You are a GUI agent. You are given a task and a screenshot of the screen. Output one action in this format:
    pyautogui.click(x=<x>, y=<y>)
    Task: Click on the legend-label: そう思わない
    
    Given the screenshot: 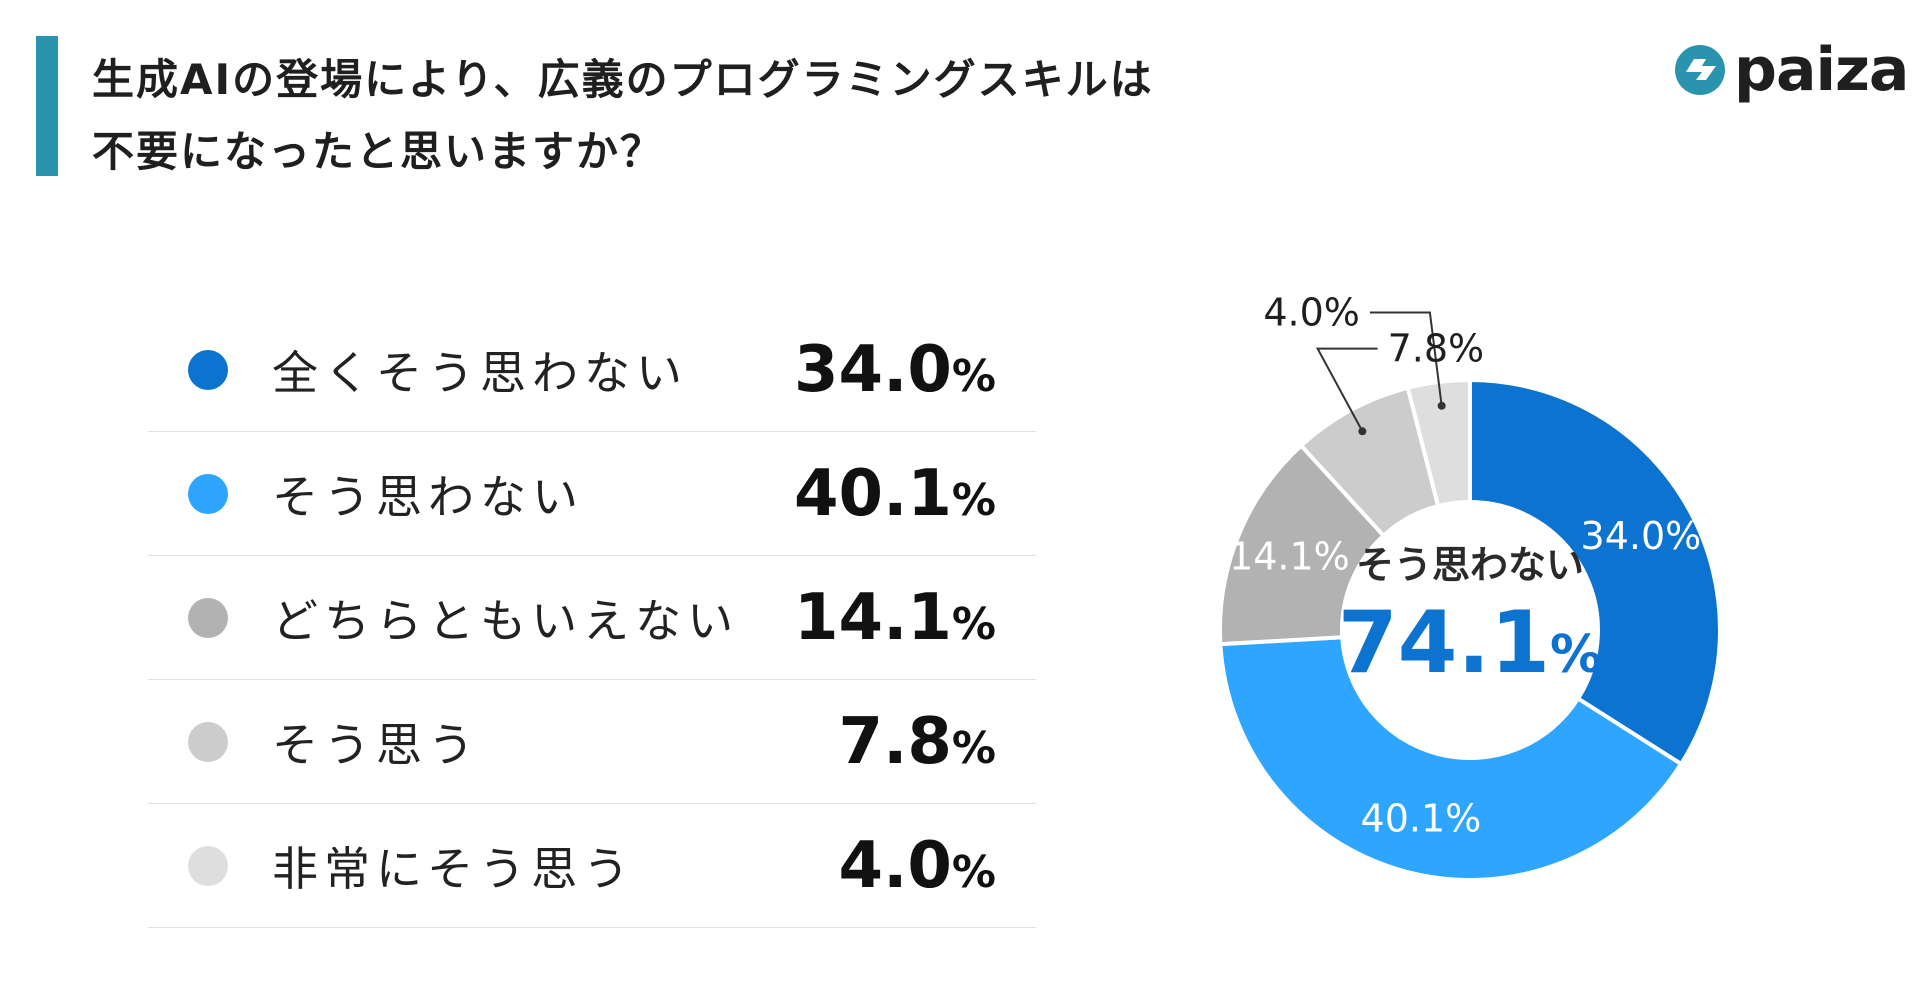 What is the action you would take?
    pyautogui.click(x=428, y=496)
    